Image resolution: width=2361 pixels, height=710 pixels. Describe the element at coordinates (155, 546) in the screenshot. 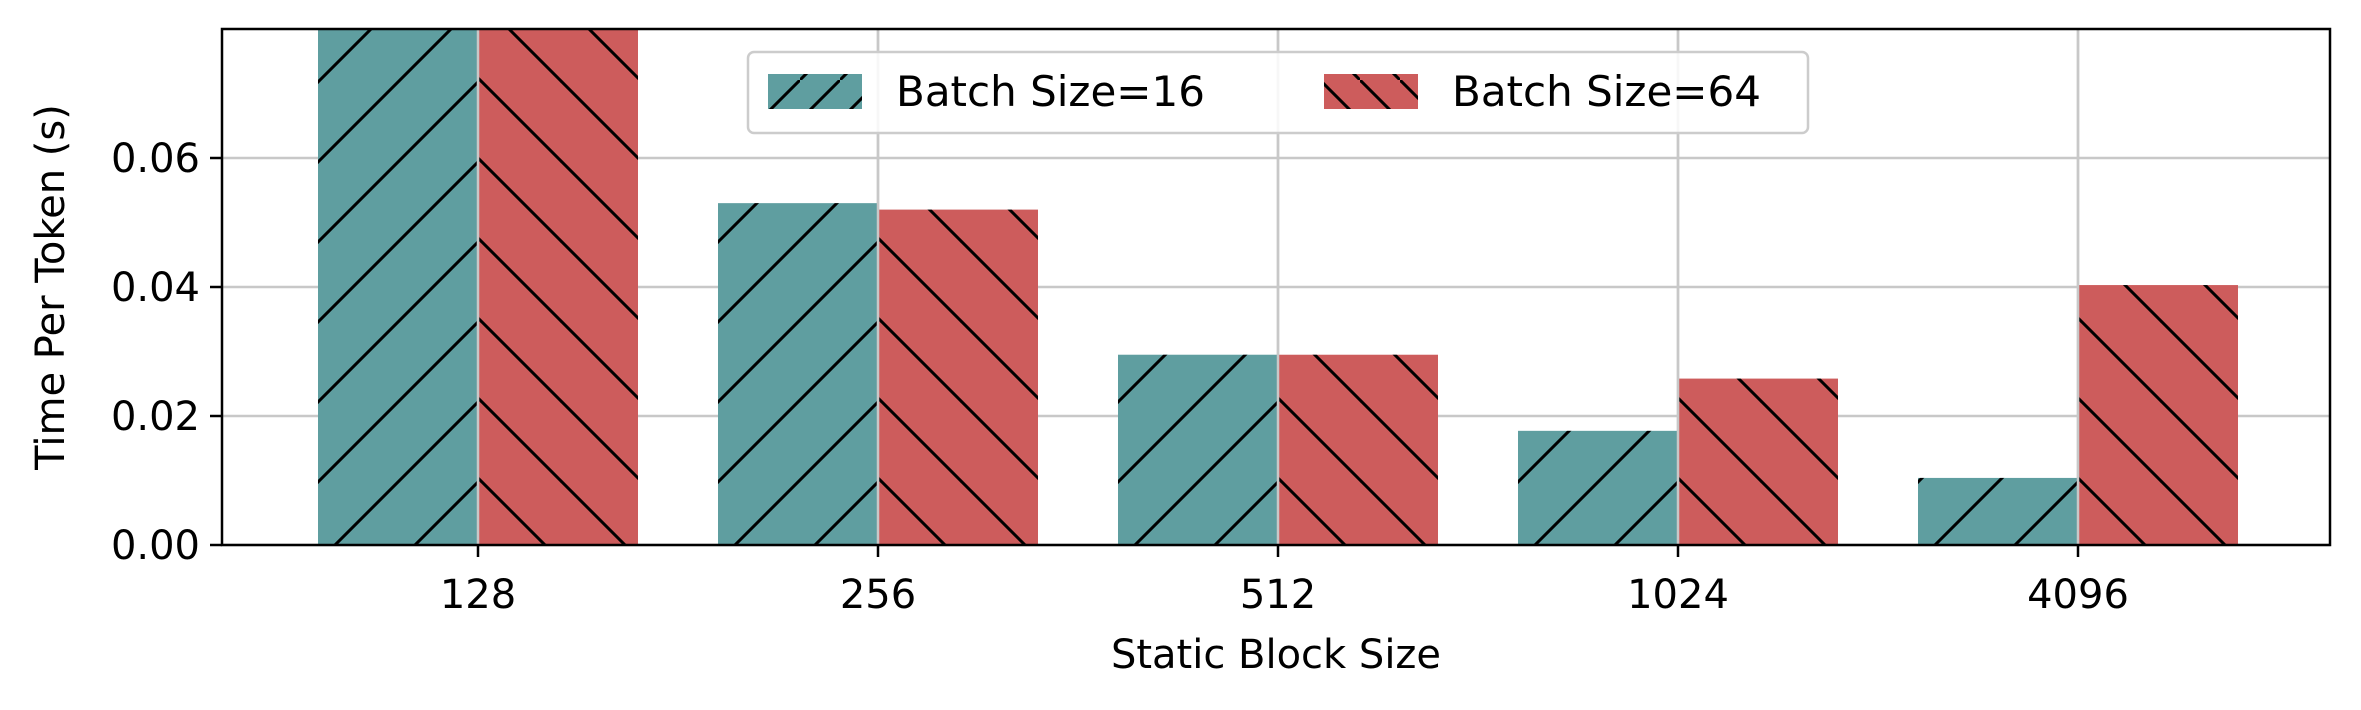

I see `y-tick-label: 0.00` at that location.